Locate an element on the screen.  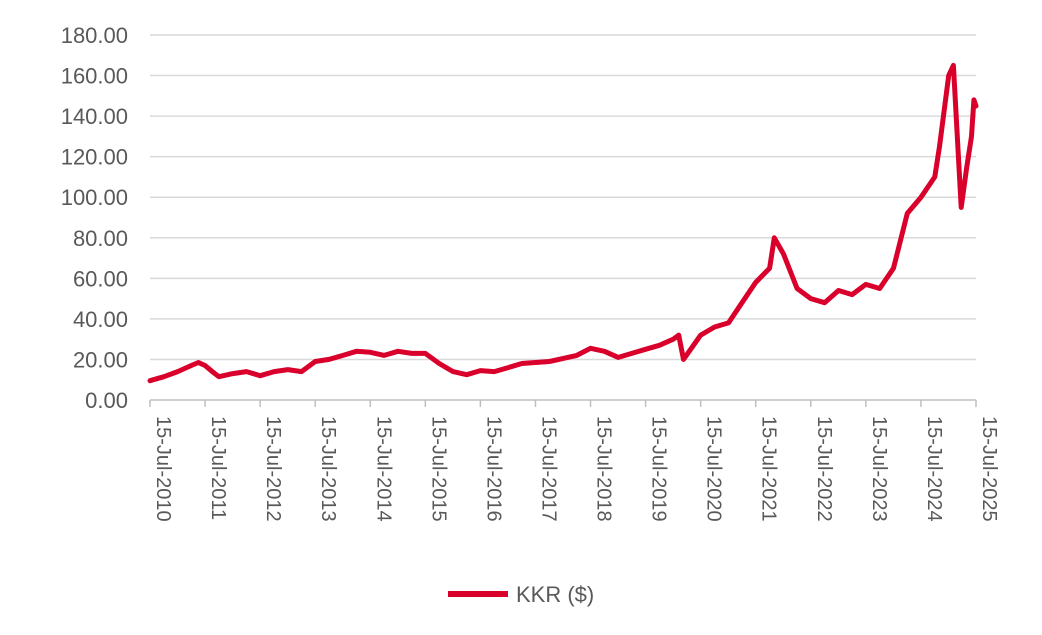
x-tick-label: 15-Jul-2011 is located at coordinates (218, 468).